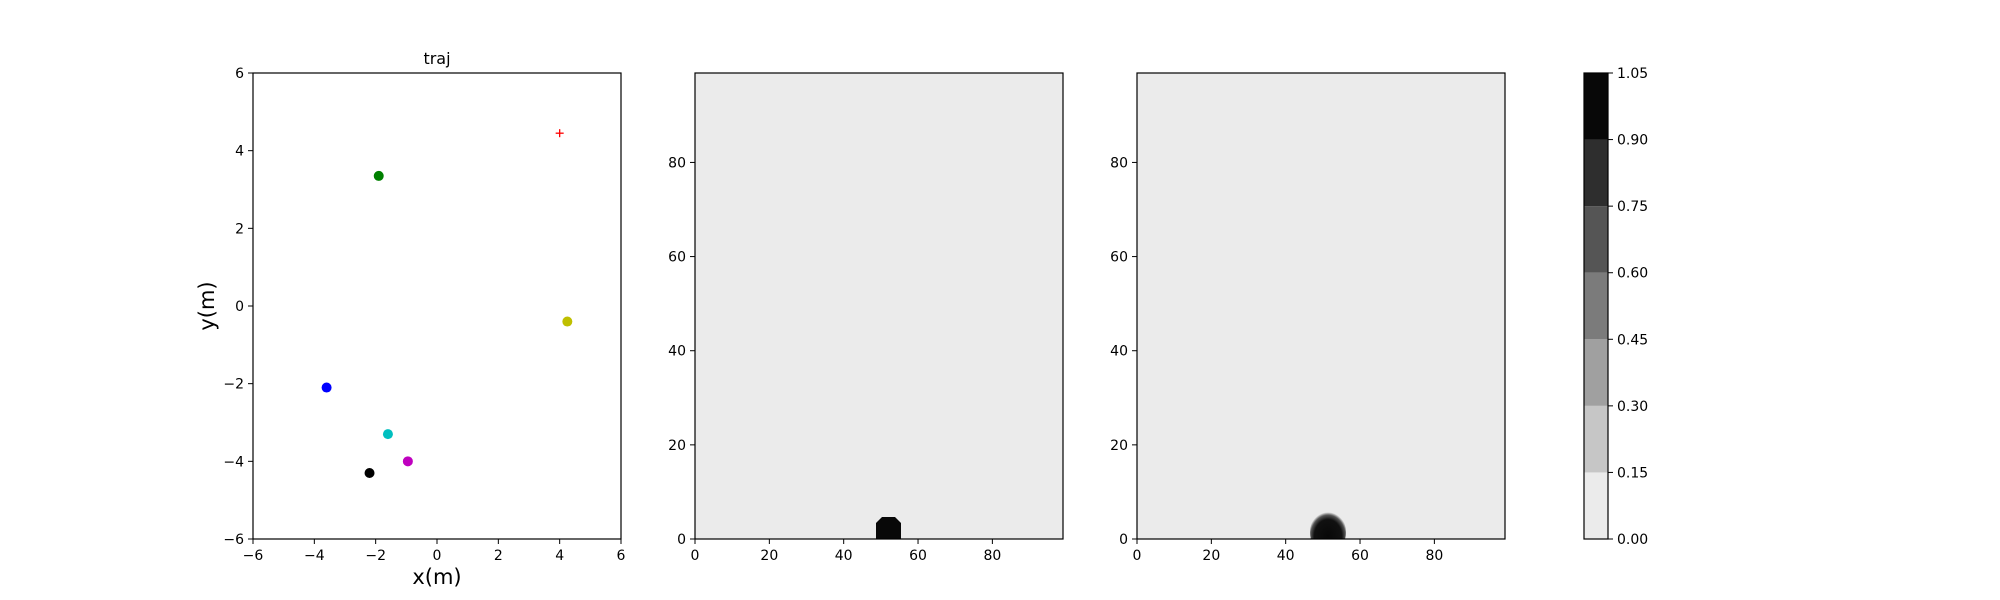  I want to click on heatmap-right-ticks: 0 20 40 60 80 0 20 40 60 80, so click(1276, 359).